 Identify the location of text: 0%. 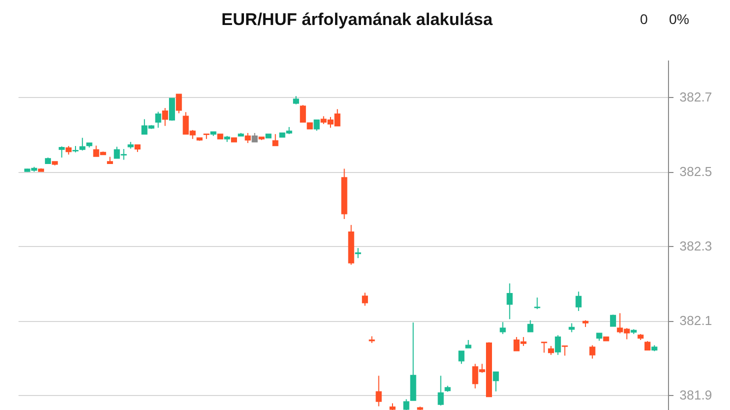
(679, 19).